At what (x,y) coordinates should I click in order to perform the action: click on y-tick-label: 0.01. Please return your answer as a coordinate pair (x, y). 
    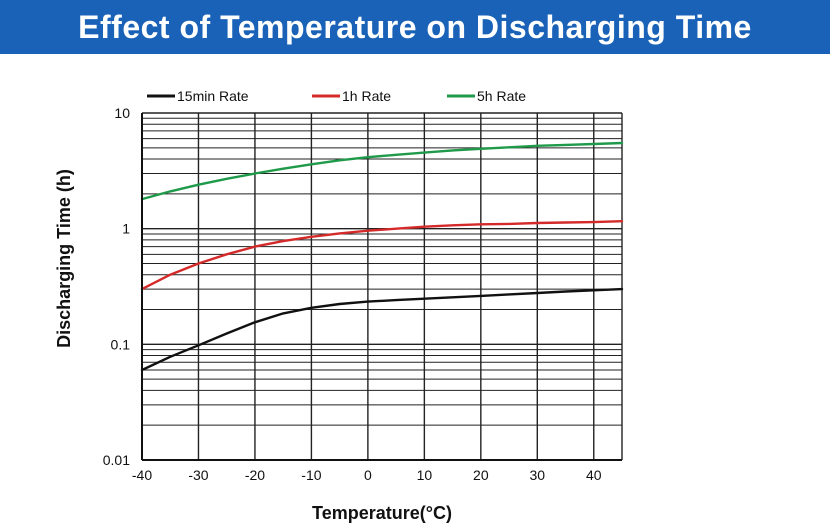
    Looking at the image, I should click on (116, 460).